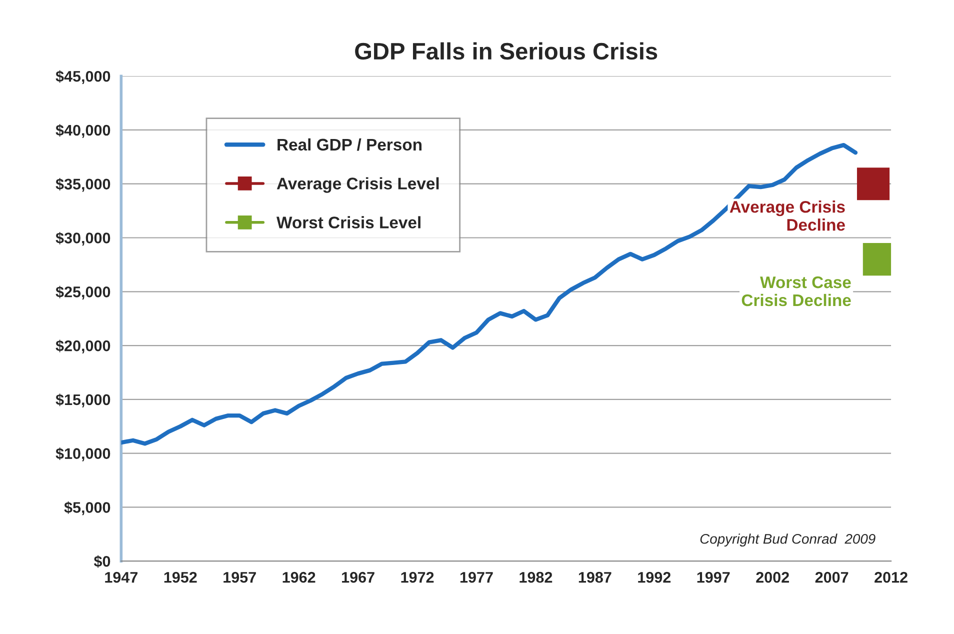 This screenshot has height=634, width=954. What do you see at coordinates (831, 577) in the screenshot?
I see `x-tick-label: 2007` at bounding box center [831, 577].